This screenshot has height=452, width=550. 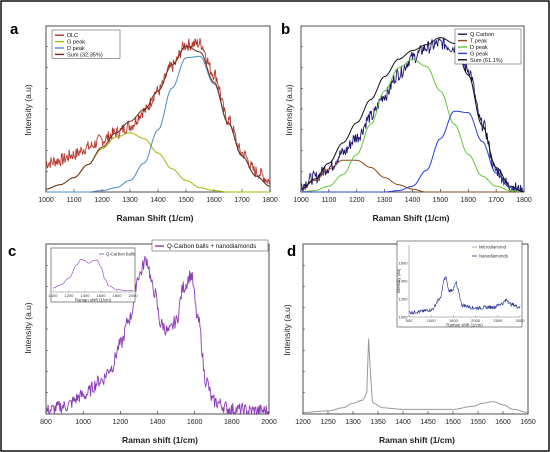 I want to click on inset-frame, so click(x=93, y=275).